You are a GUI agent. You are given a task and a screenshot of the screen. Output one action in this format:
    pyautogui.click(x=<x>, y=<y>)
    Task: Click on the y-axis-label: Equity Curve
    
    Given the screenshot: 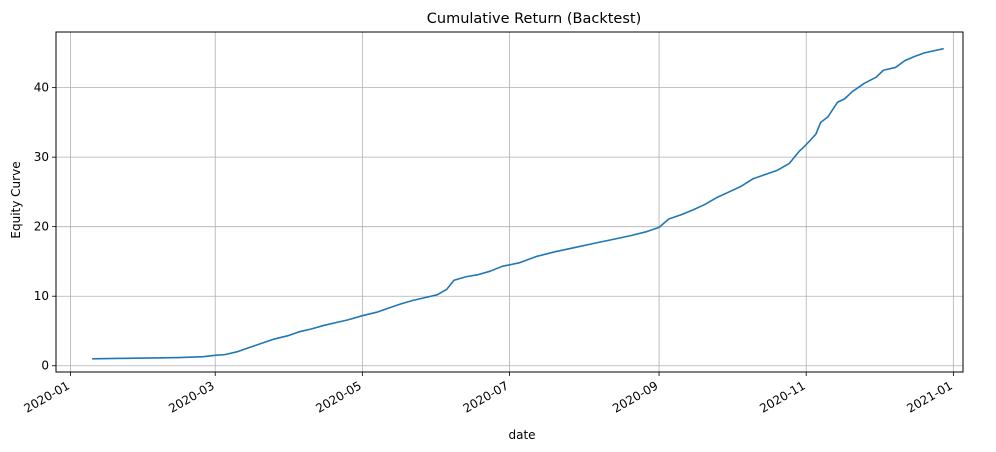 What is the action you would take?
    pyautogui.click(x=16, y=199)
    